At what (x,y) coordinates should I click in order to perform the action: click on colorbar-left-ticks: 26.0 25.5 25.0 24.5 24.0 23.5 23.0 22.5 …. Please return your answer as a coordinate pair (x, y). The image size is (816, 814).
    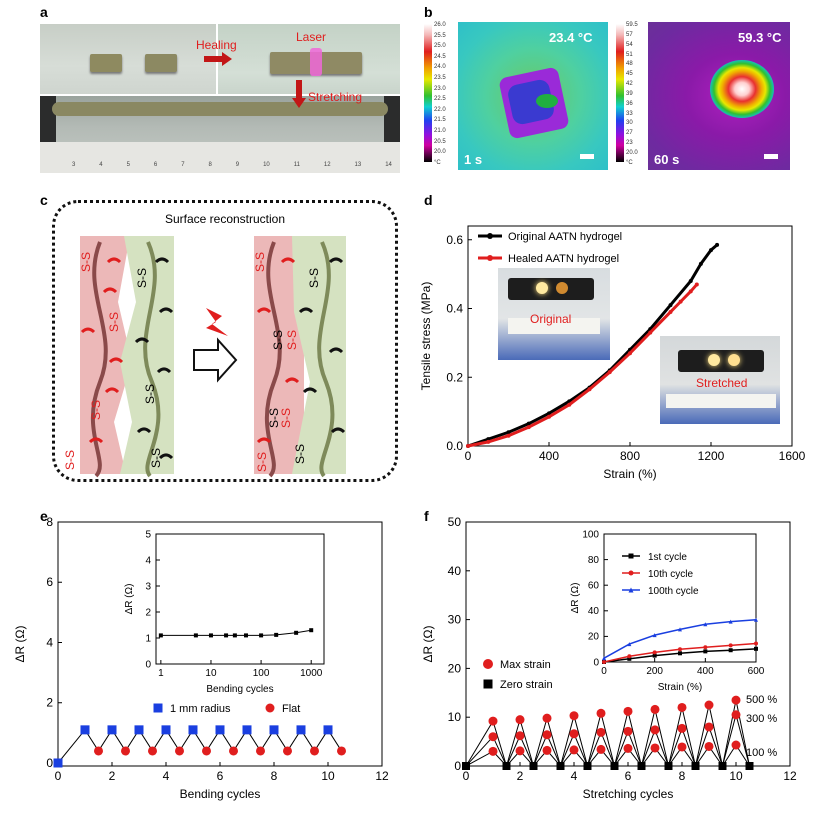
    Looking at the image, I should click on (445, 94).